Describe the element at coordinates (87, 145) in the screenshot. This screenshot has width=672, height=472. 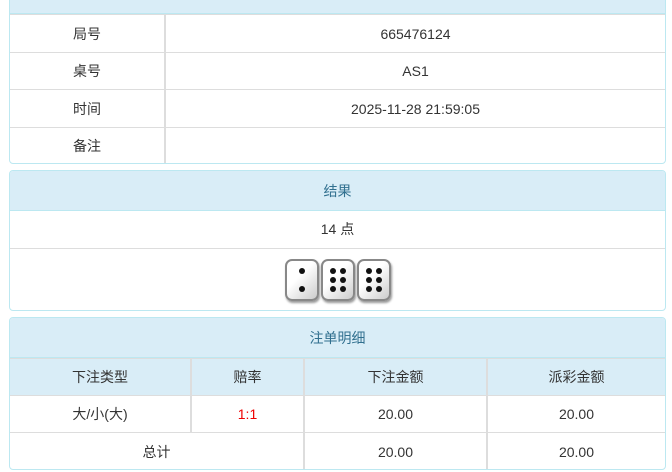
I see `label: 备注` at that location.